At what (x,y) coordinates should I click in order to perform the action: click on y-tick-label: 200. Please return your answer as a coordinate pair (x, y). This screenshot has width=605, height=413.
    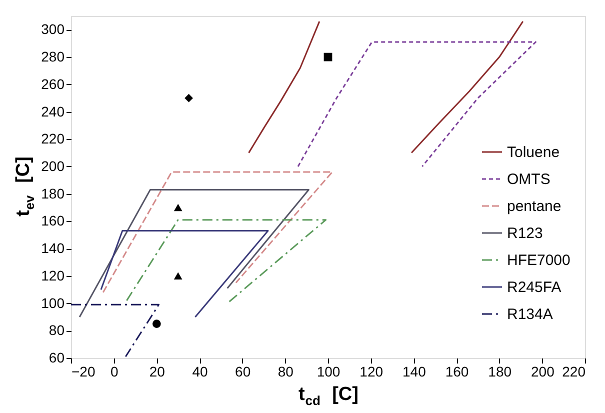
    Looking at the image, I should click on (53, 166).